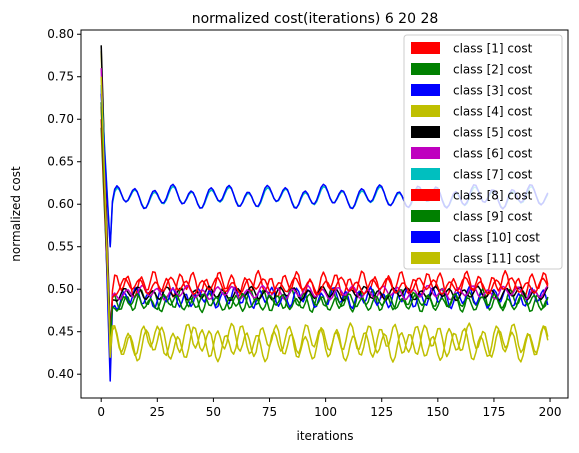 The image size is (579, 453). What do you see at coordinates (493, 196) in the screenshot?
I see `legend-label: class [8] cost` at bounding box center [493, 196].